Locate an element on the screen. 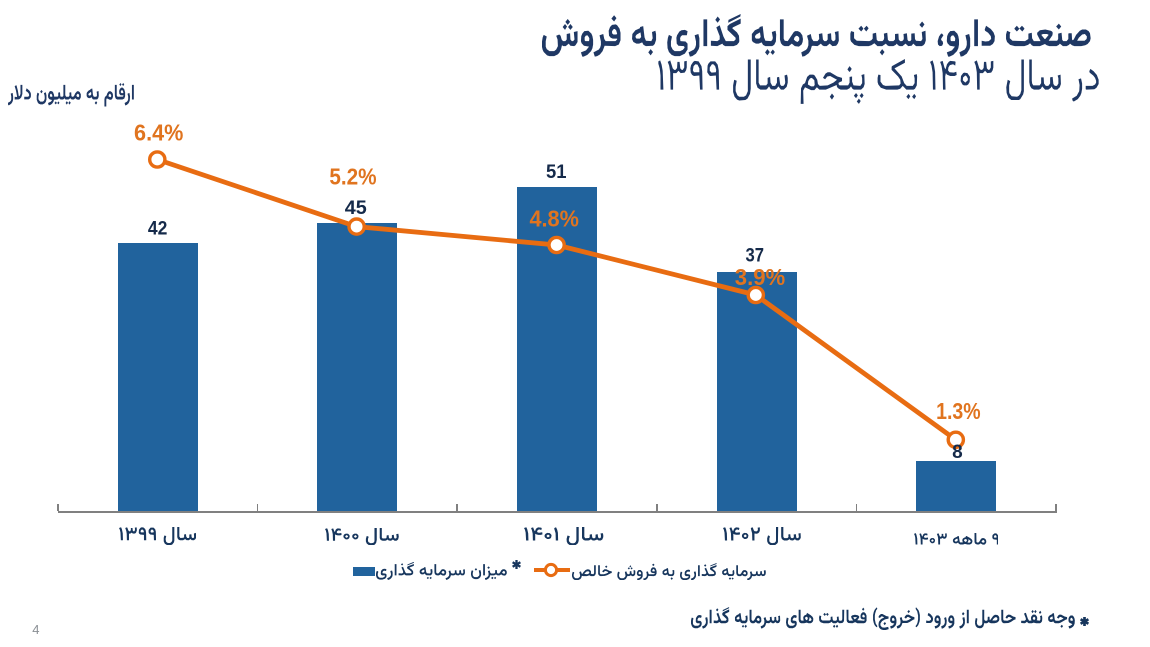 The width and height of the screenshot is (1150, 647). svg-text: 51 is located at coordinates (556, 172).